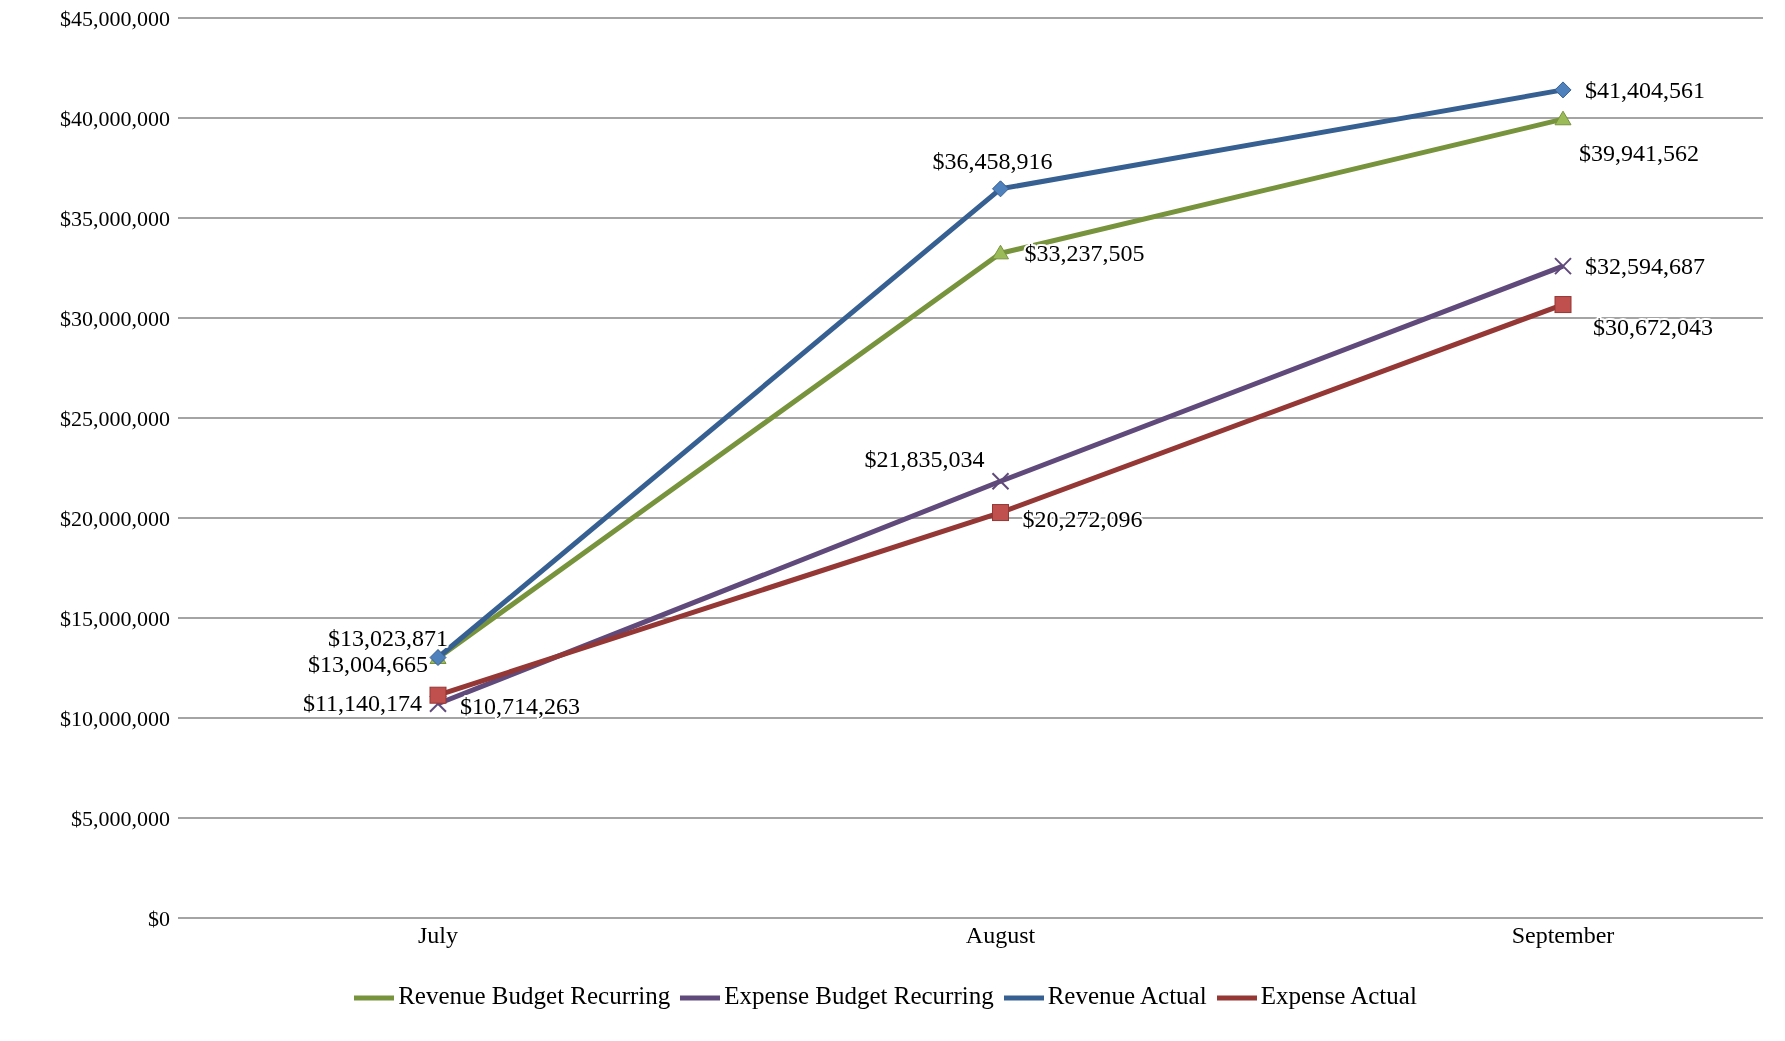 Image resolution: width=1785 pixels, height=1041 pixels. I want to click on data-label: $30,672,043, so click(1653, 326).